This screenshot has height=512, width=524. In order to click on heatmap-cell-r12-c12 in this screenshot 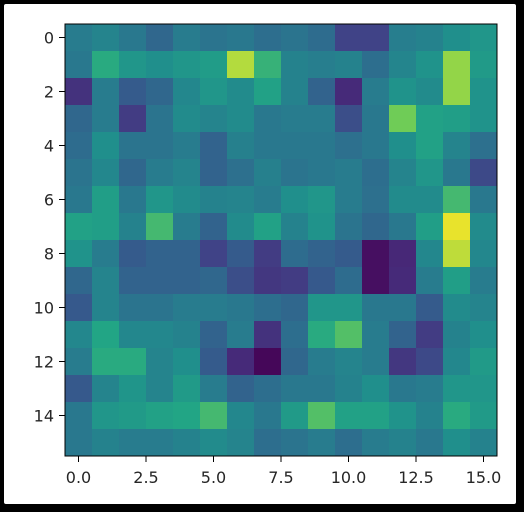, I will do `click(403, 362)`.